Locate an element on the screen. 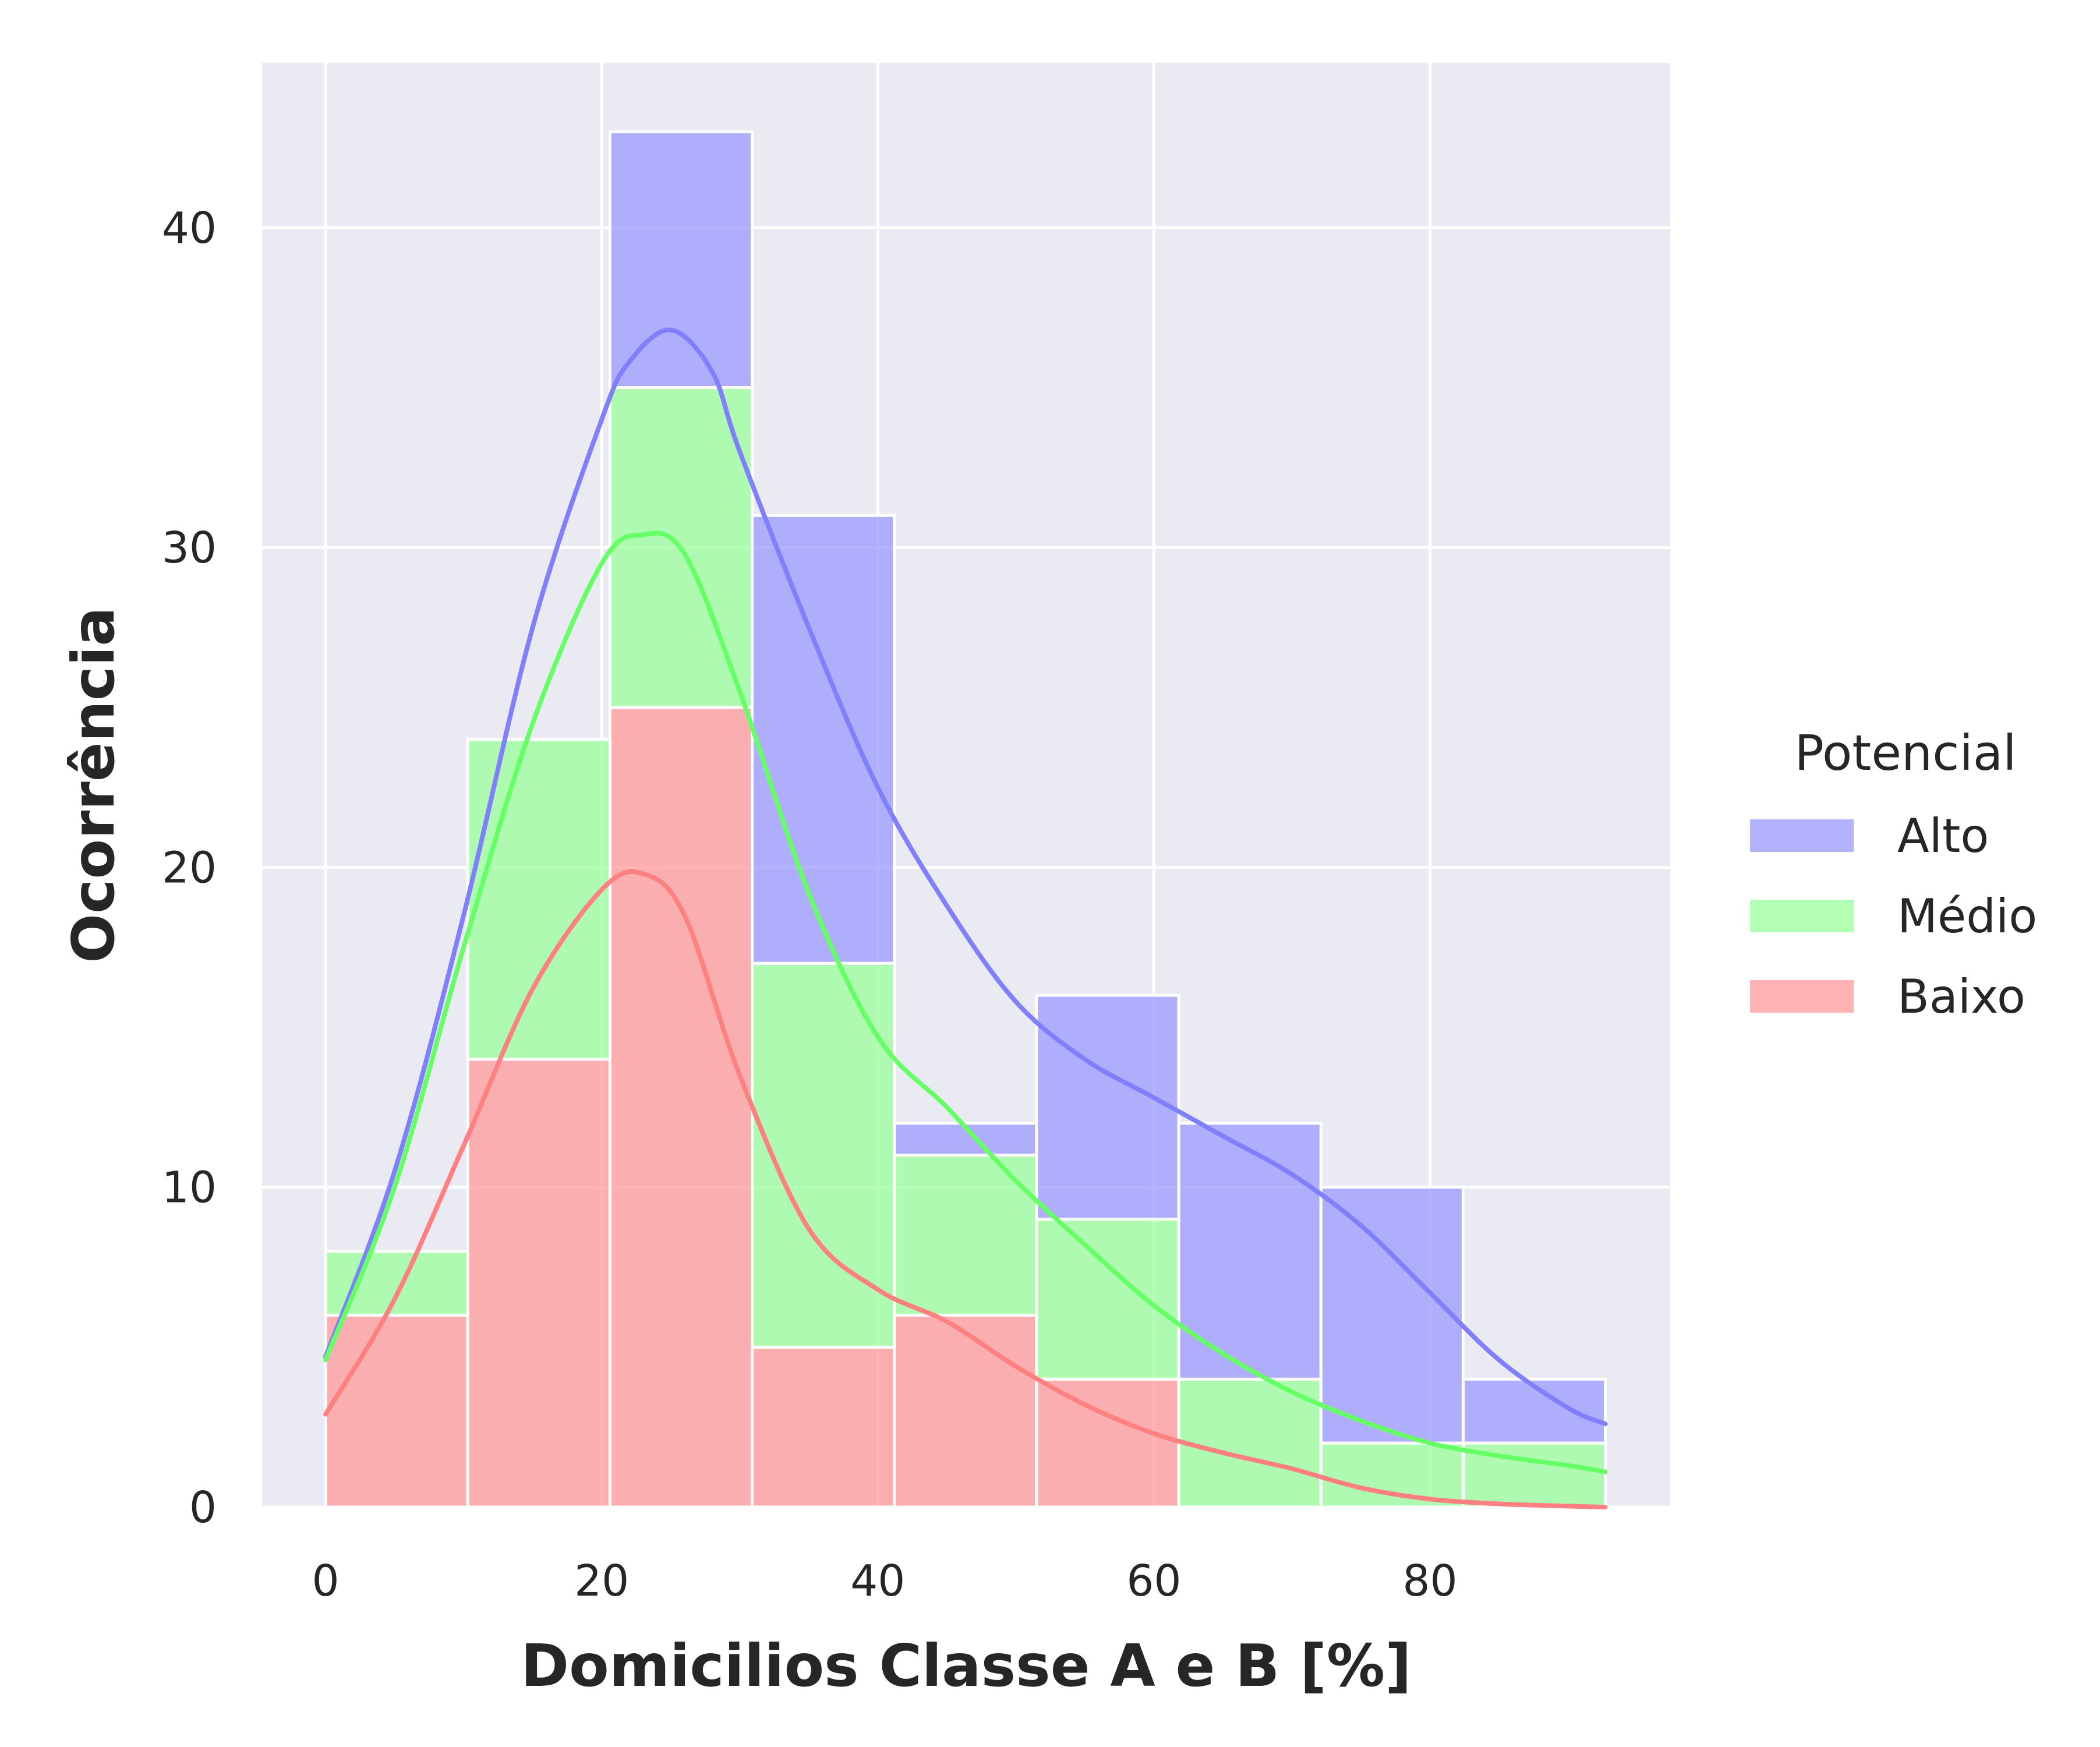 This screenshot has height=1747, width=2100. y-tick-label: 20 is located at coordinates (189, 868).